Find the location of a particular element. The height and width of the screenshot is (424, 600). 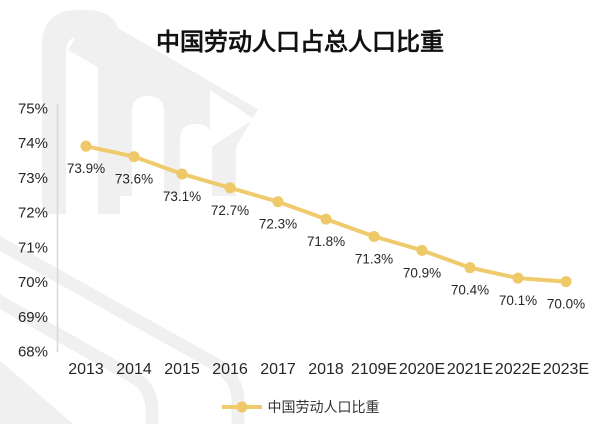

chart-legend: 中国劳动人口比重 is located at coordinates (300, 407).